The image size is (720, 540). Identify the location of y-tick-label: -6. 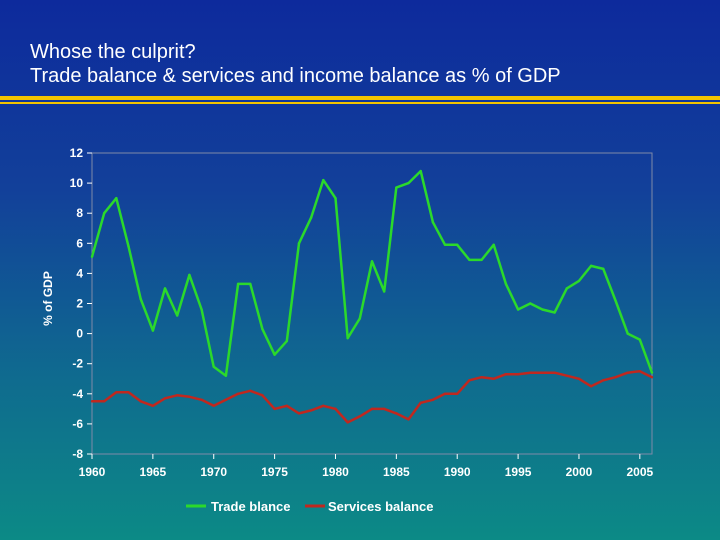
(77, 424).